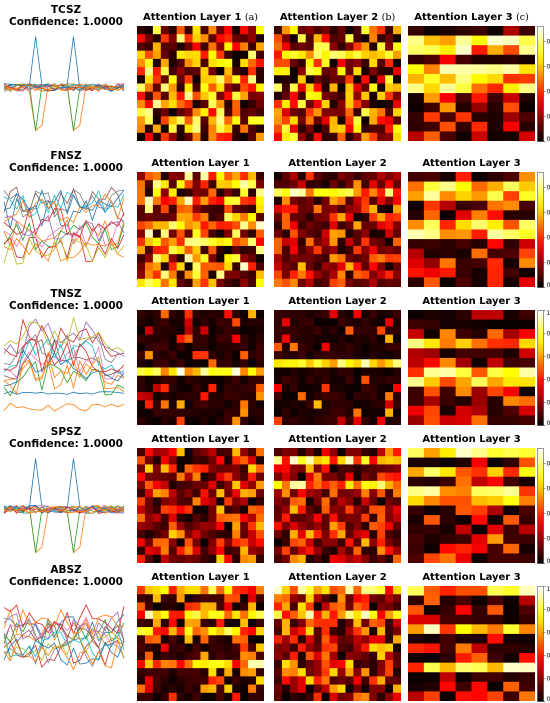 Image resolution: width=550 pixels, height=703 pixels. What do you see at coordinates (389, 17) in the screenshot?
I see `panel-letter: (b)` at bounding box center [389, 17].